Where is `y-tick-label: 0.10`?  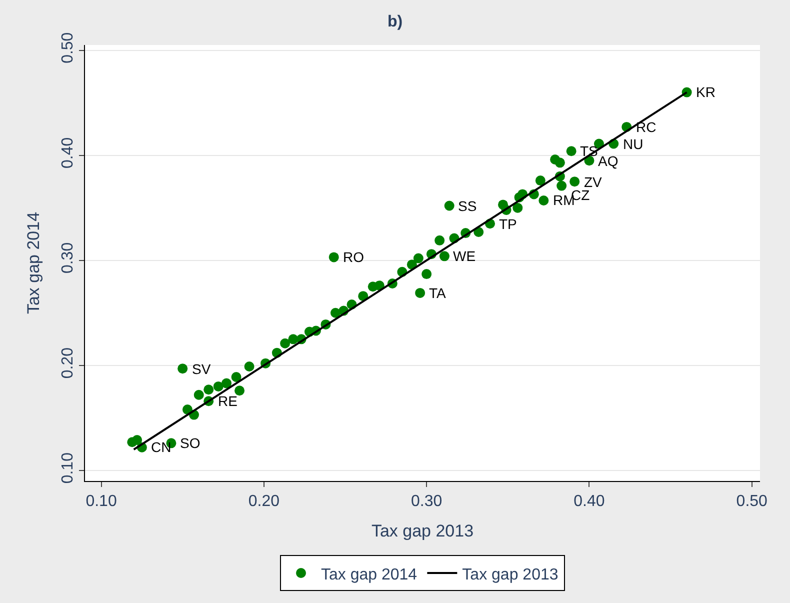
y-tick-label: 0.10 is located at coordinates (68, 468).